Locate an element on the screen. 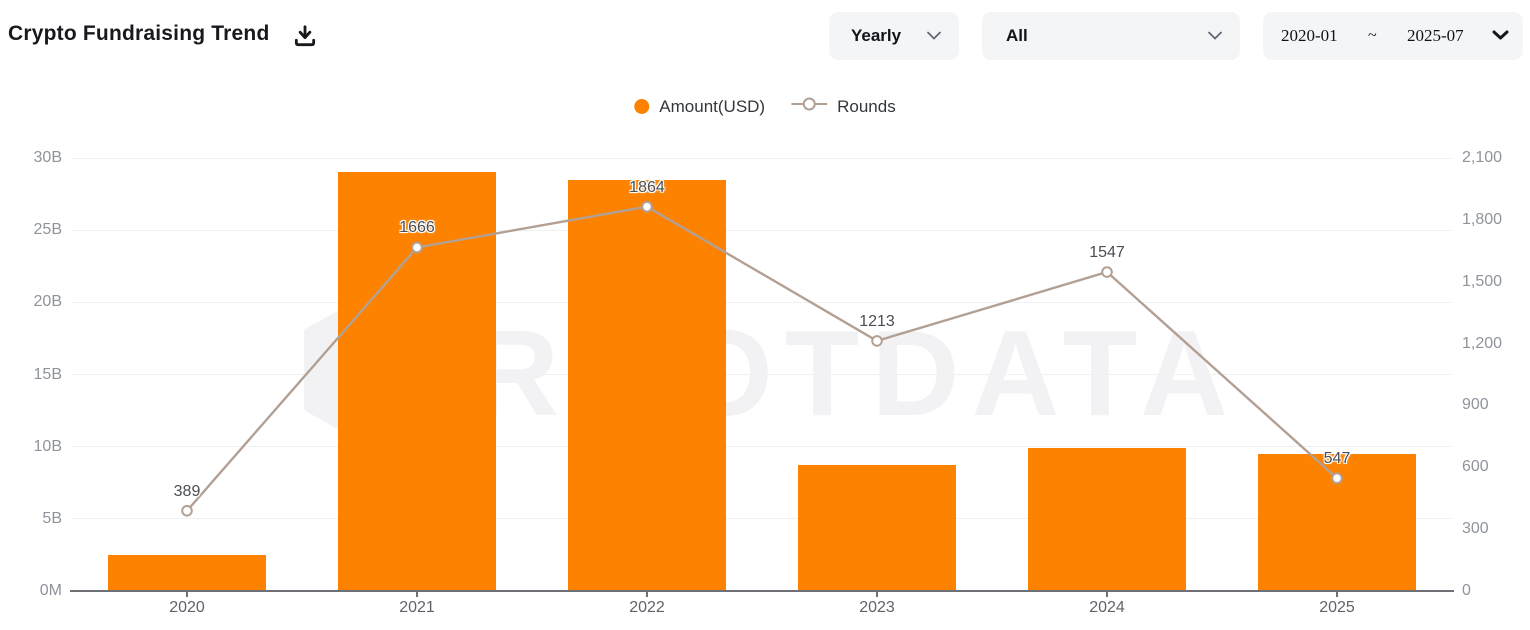 Image resolution: width=1530 pixels, height=630 pixels. y-axis-label-left: 0M is located at coordinates (50, 590).